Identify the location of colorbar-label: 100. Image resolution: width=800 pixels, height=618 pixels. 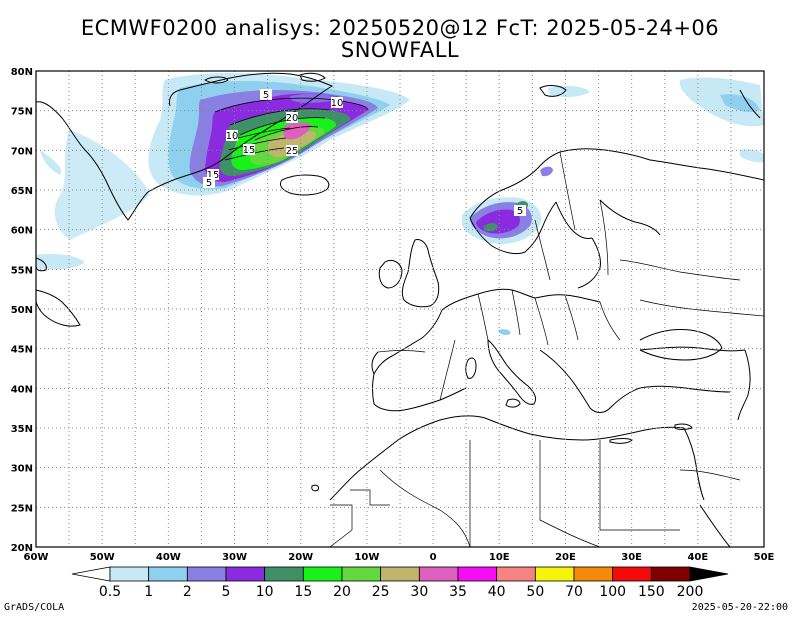
(612, 592).